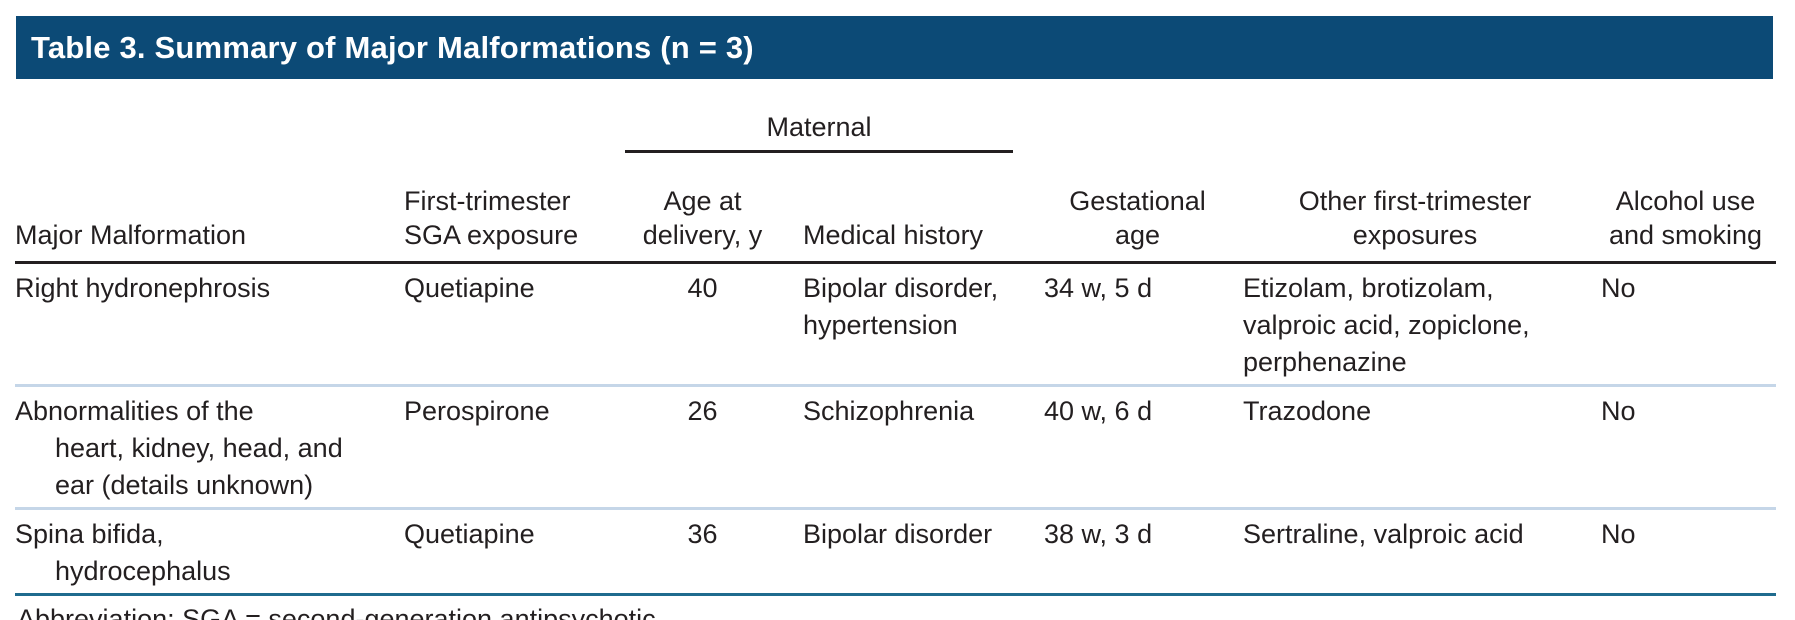  What do you see at coordinates (512, 224) in the screenshot?
I see `column-header-sga-exposure: First-trimester SGA exposure` at bounding box center [512, 224].